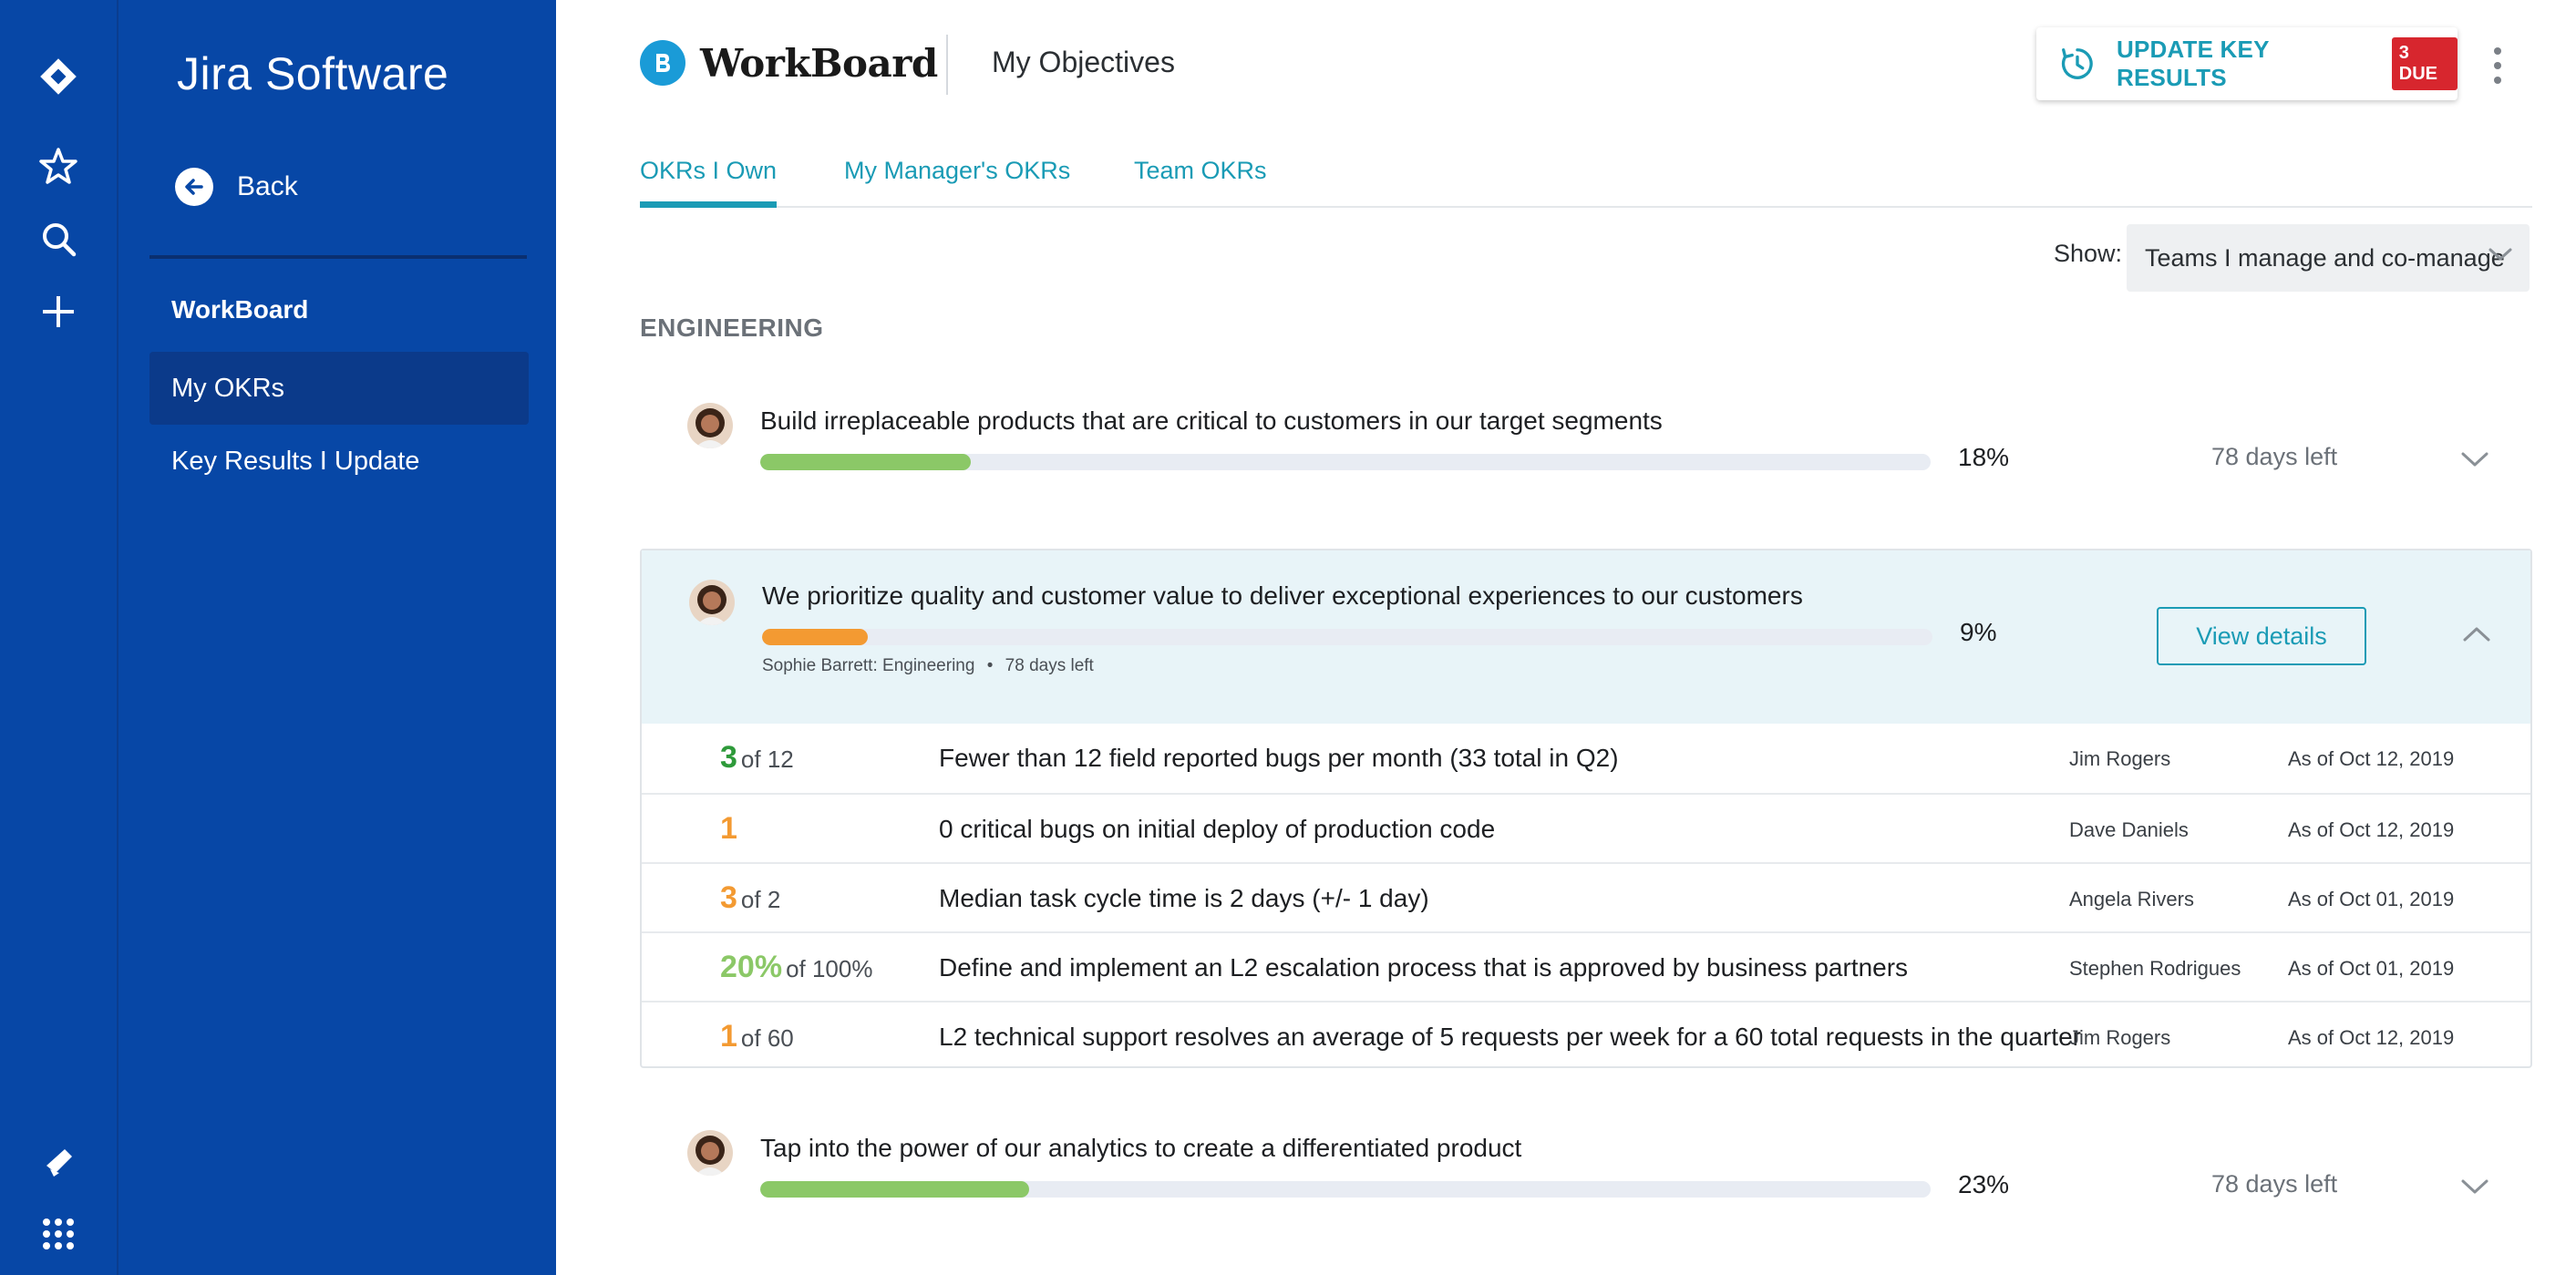  I want to click on key-result-current: 20%, so click(751, 967).